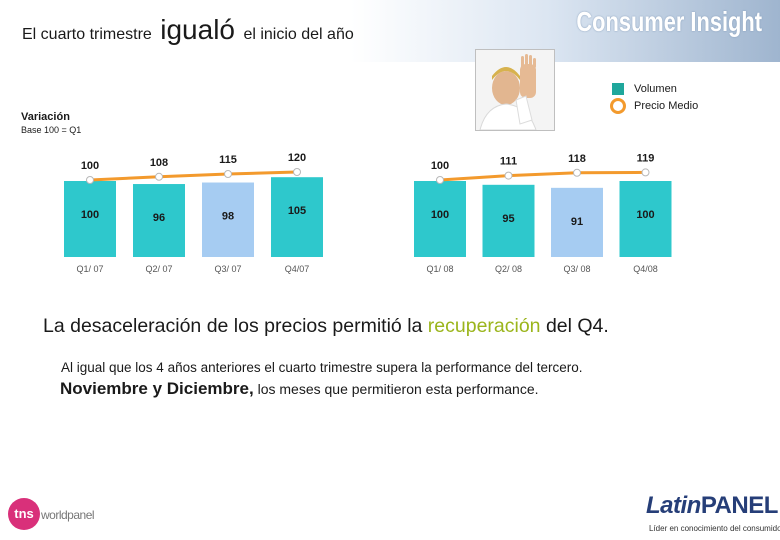 Image resolution: width=780 pixels, height=540 pixels. I want to click on legend-price: Precio Medio, so click(654, 105).